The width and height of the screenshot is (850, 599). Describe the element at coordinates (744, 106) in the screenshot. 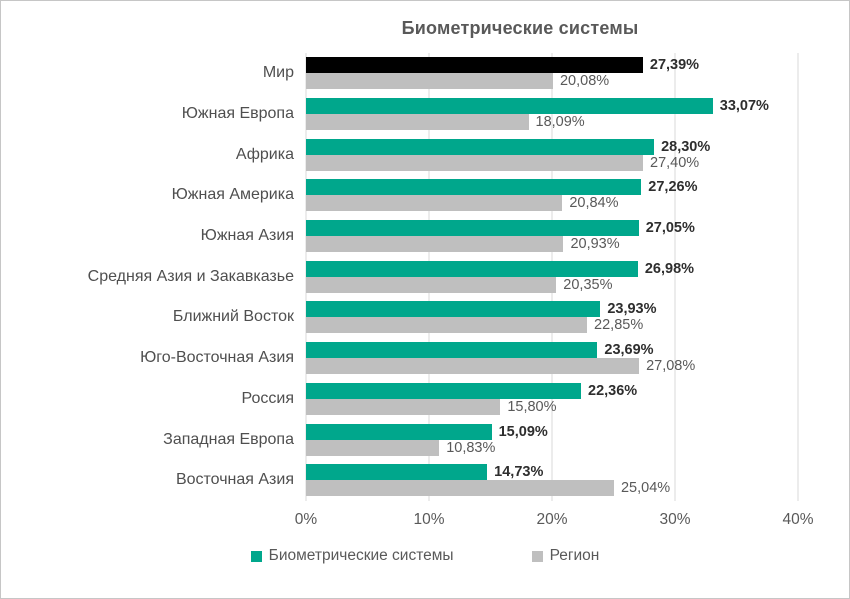

I see `series1-value-label: 33,07%` at that location.